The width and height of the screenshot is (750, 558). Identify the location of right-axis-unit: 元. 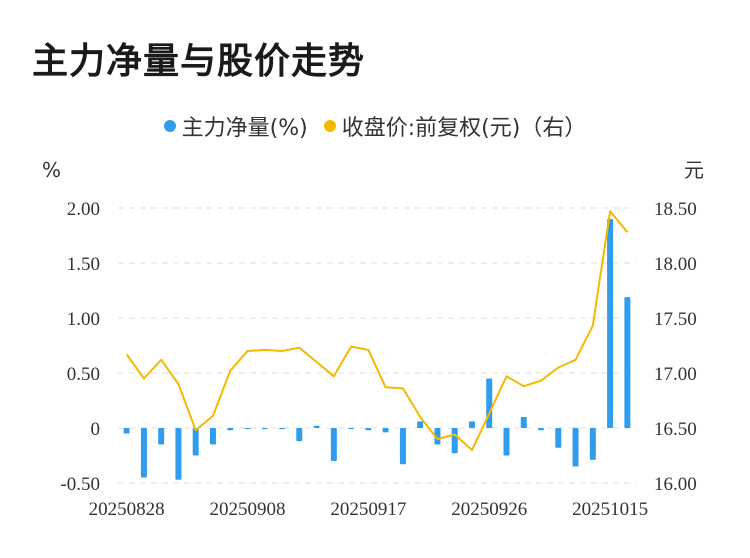
(694, 170).